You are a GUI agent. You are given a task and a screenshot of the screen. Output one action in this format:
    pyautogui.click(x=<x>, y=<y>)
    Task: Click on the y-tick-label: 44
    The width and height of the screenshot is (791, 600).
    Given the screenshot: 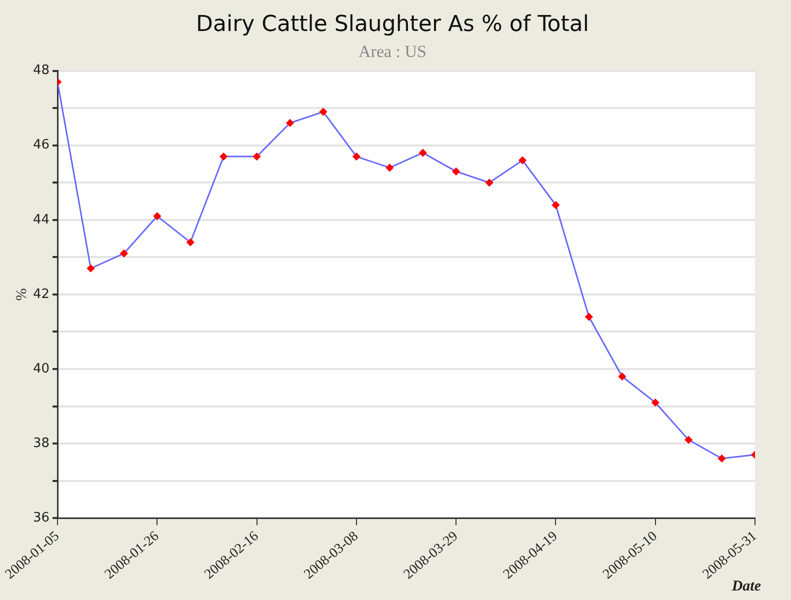 What is the action you would take?
    pyautogui.click(x=41, y=220)
    